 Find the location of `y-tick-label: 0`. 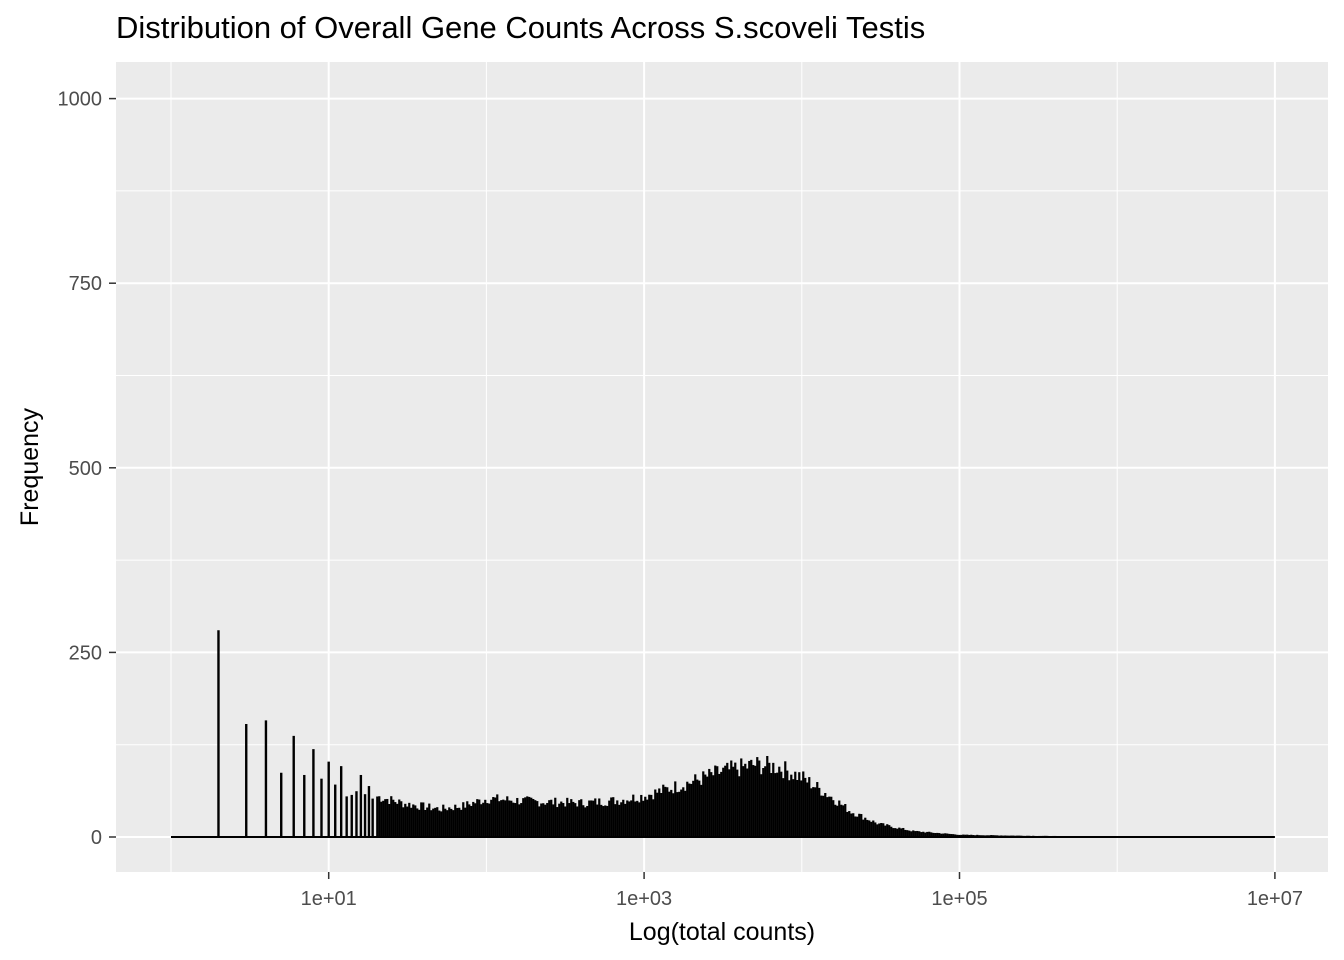

y-tick-label: 0 is located at coordinates (96, 838).